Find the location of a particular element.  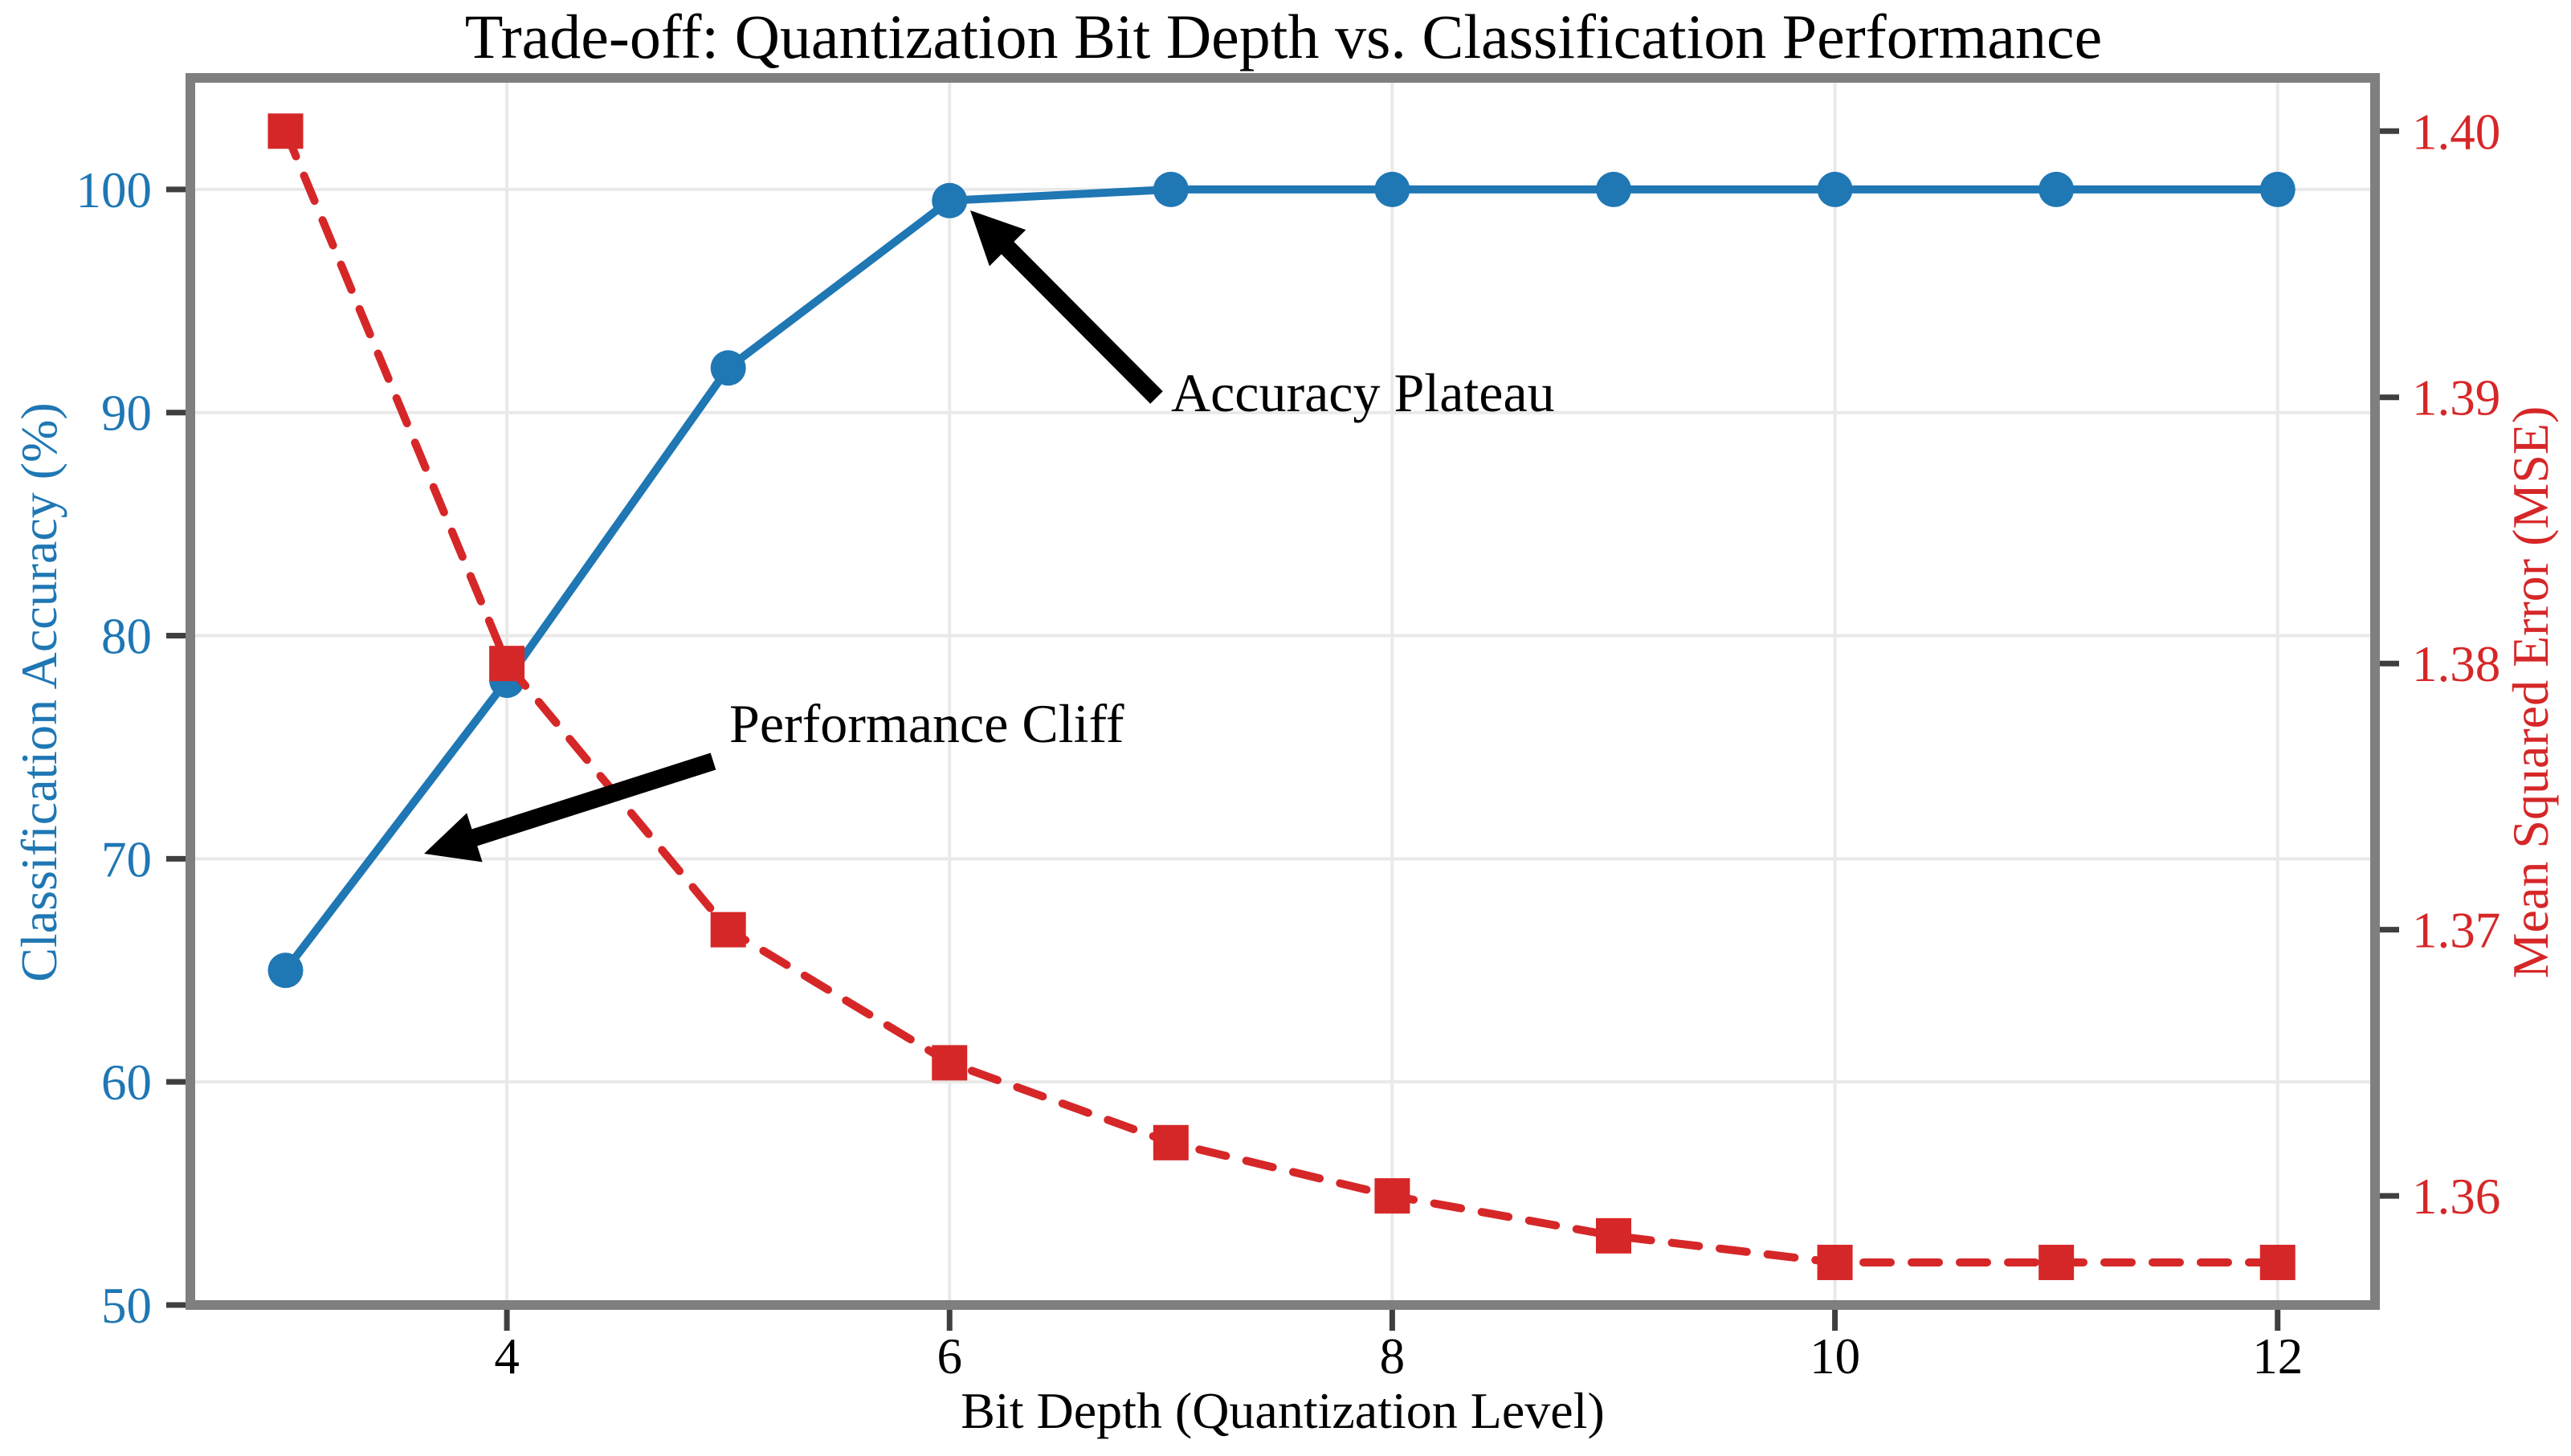

right-tick-label: 1.39 is located at coordinates (2456, 398).